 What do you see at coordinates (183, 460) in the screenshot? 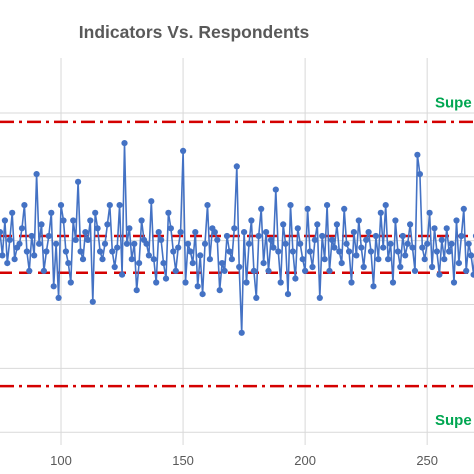
I see `x-tick-label: 150` at bounding box center [183, 460].